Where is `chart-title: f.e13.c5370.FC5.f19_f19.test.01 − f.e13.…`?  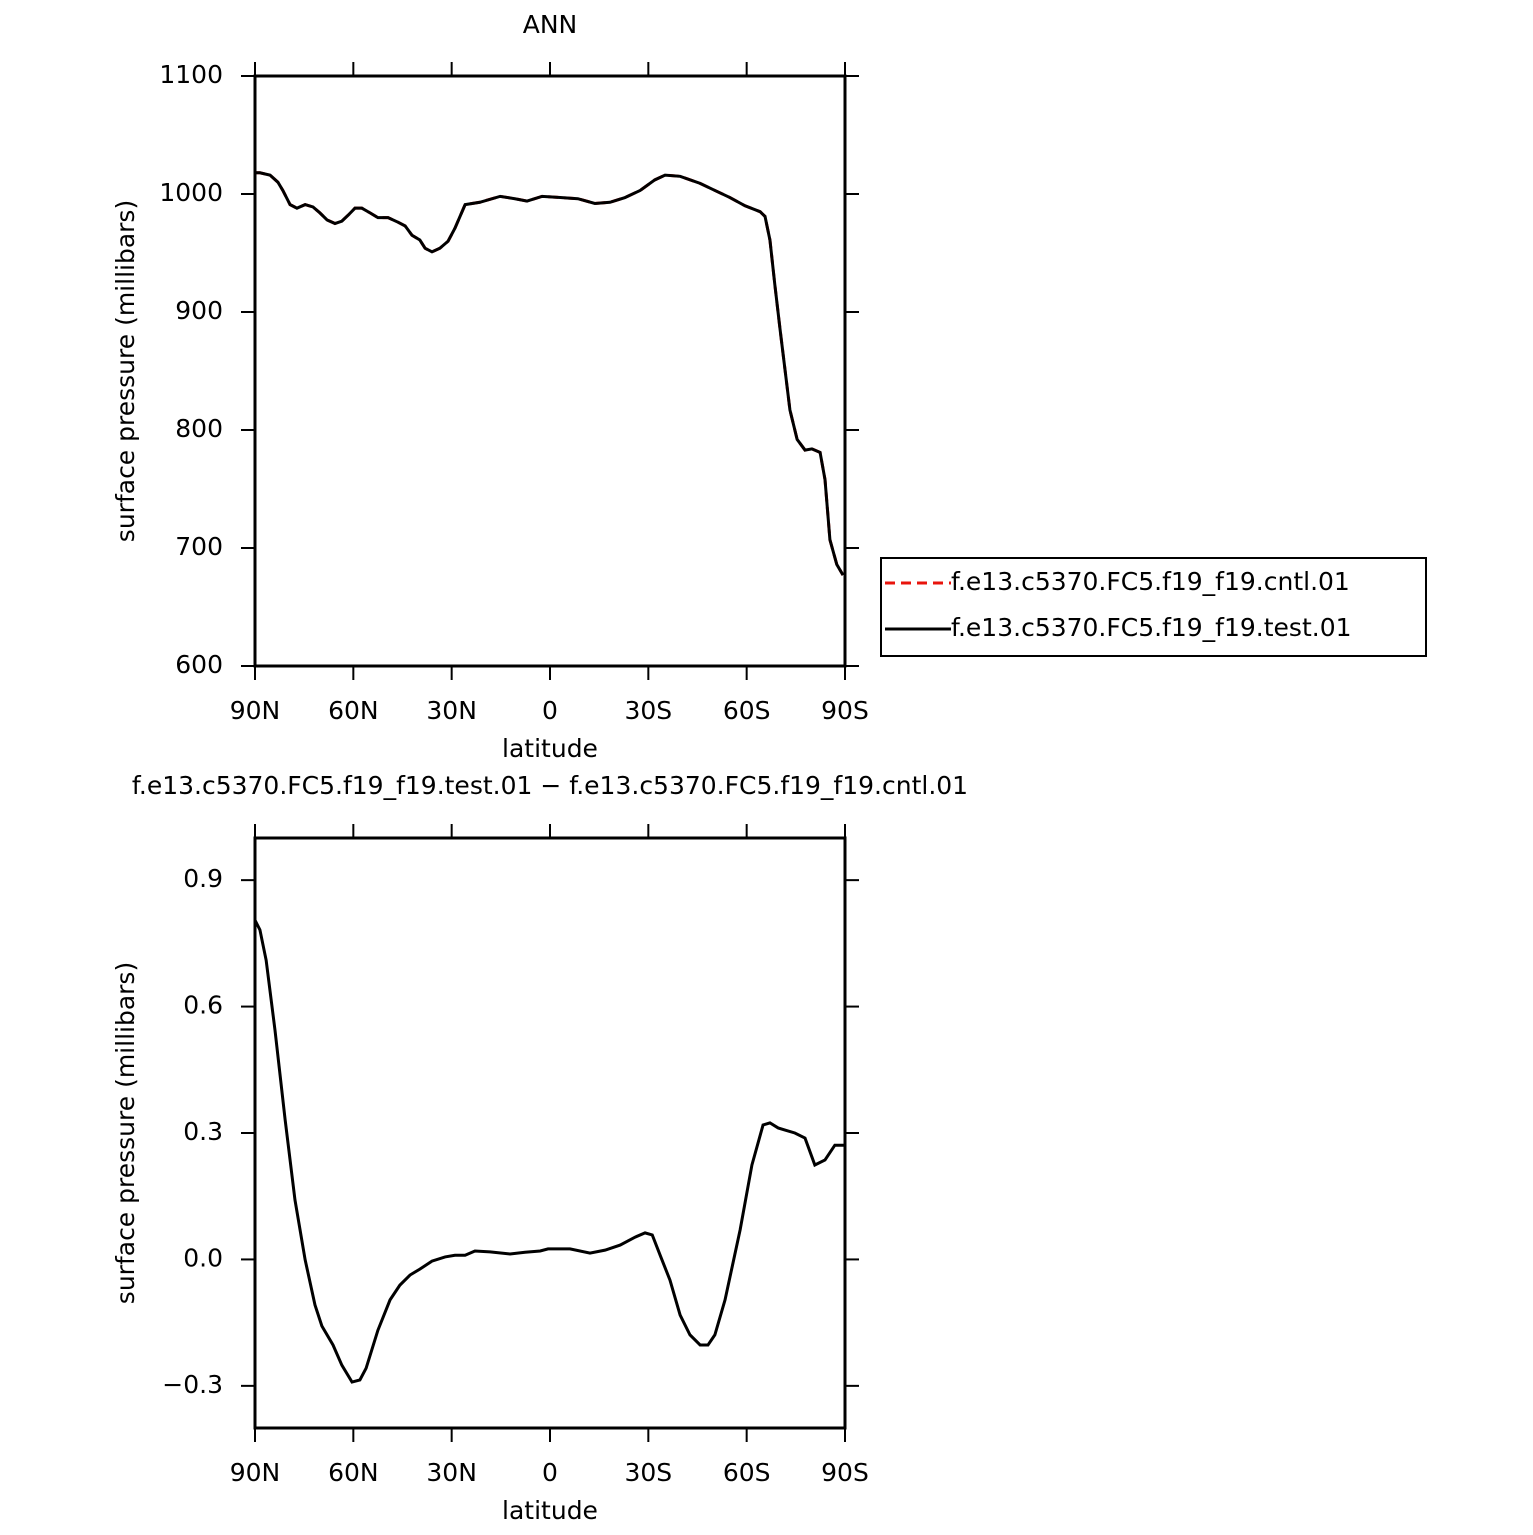
chart-title: f.e13.c5370.FC5.f19_f19.test.01 − f.e13.… is located at coordinates (550, 785).